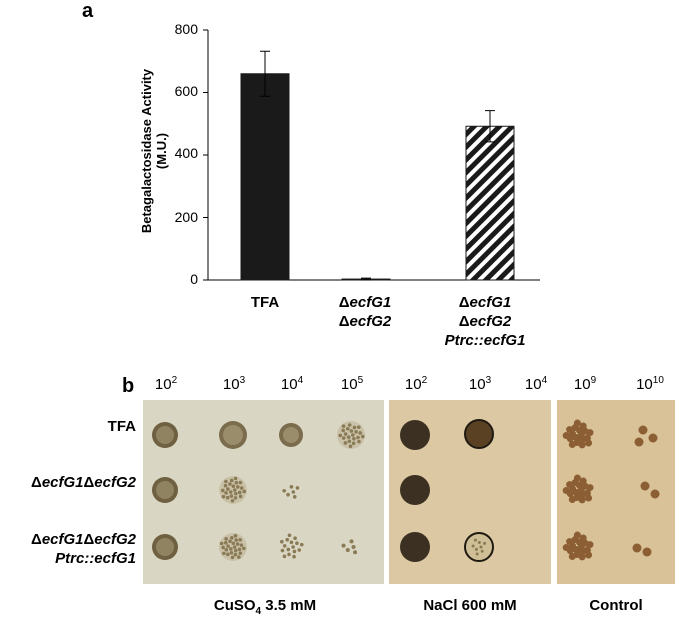 This screenshot has height=617, width=685. What do you see at coordinates (480, 384) in the screenshot?
I see `dilution-label: 103` at bounding box center [480, 384].